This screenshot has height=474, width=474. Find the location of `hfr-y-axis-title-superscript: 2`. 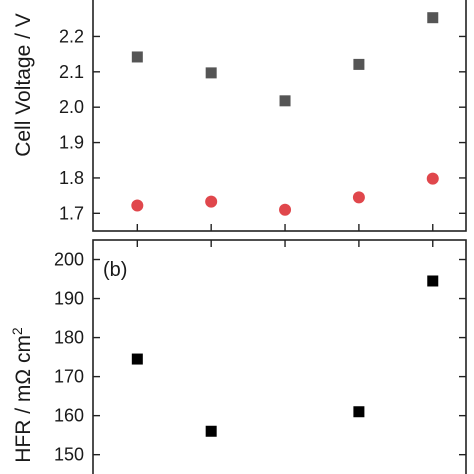

hfr-y-axis-title-superscript: 2 is located at coordinates (17, 331).